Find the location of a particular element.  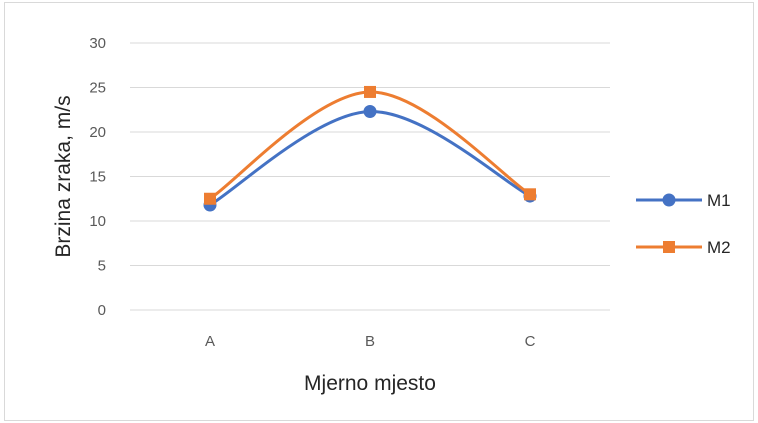

y-tick-label: 15 is located at coordinates (97, 177).